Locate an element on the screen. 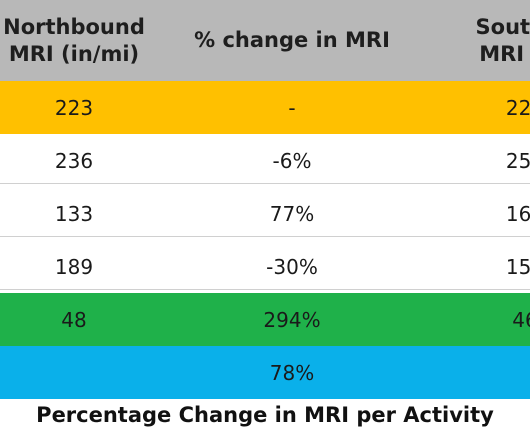 This screenshot has width=530, height=442. header-southbound-line1: Southbo is located at coordinates (502, 26).